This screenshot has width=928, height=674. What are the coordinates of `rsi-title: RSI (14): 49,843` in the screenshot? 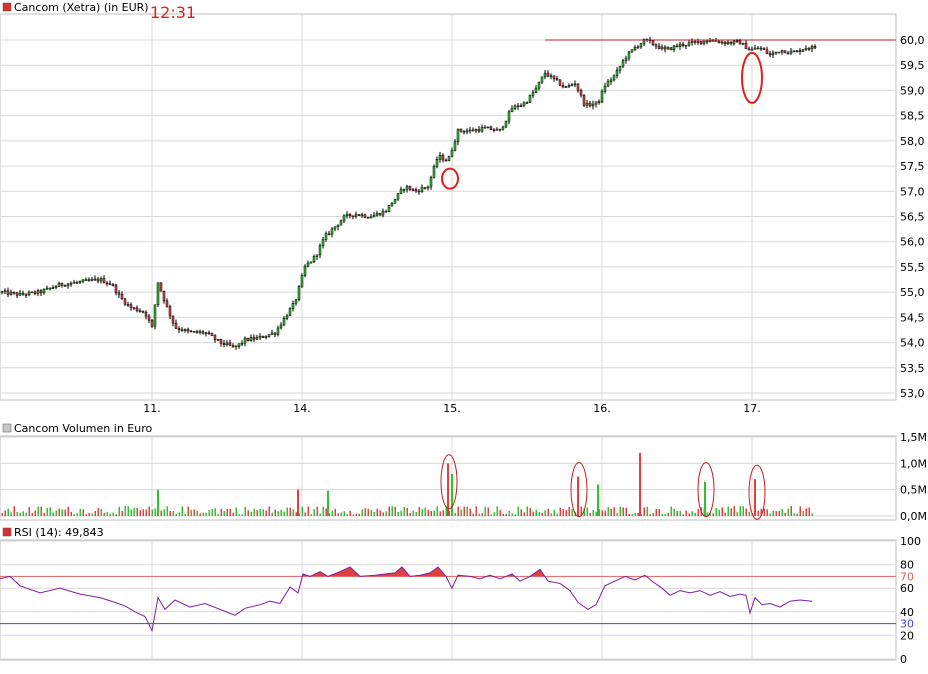 It's located at (59, 532).